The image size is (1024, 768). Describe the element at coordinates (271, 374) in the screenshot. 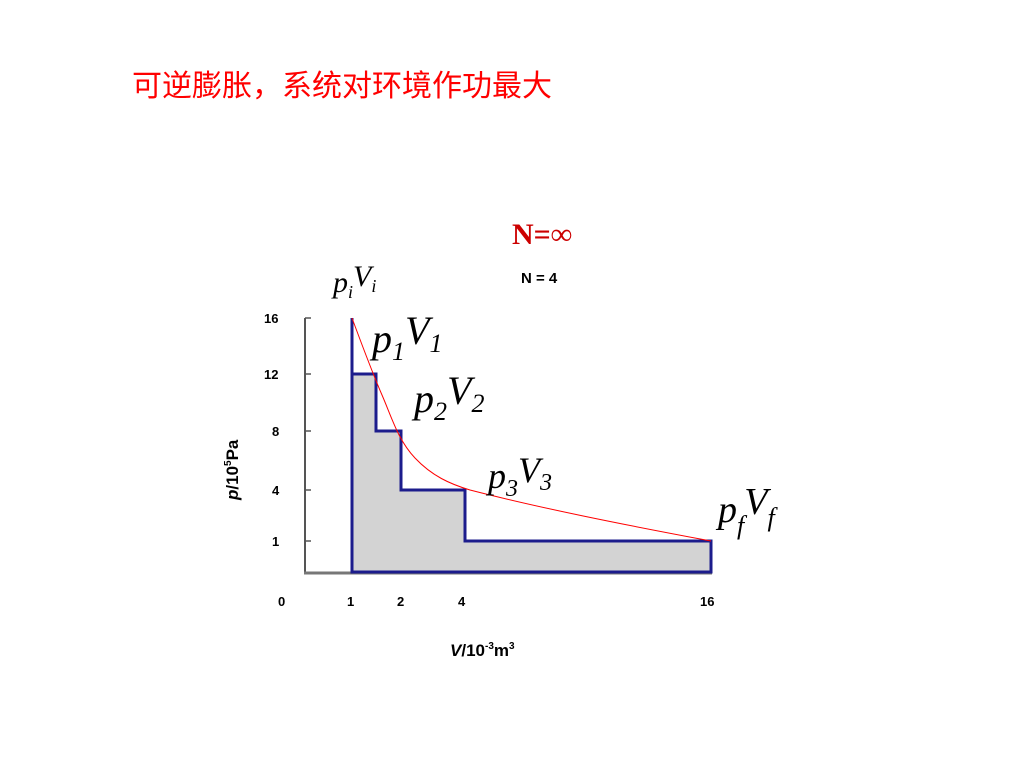

I see `y-tick-label: 12` at that location.